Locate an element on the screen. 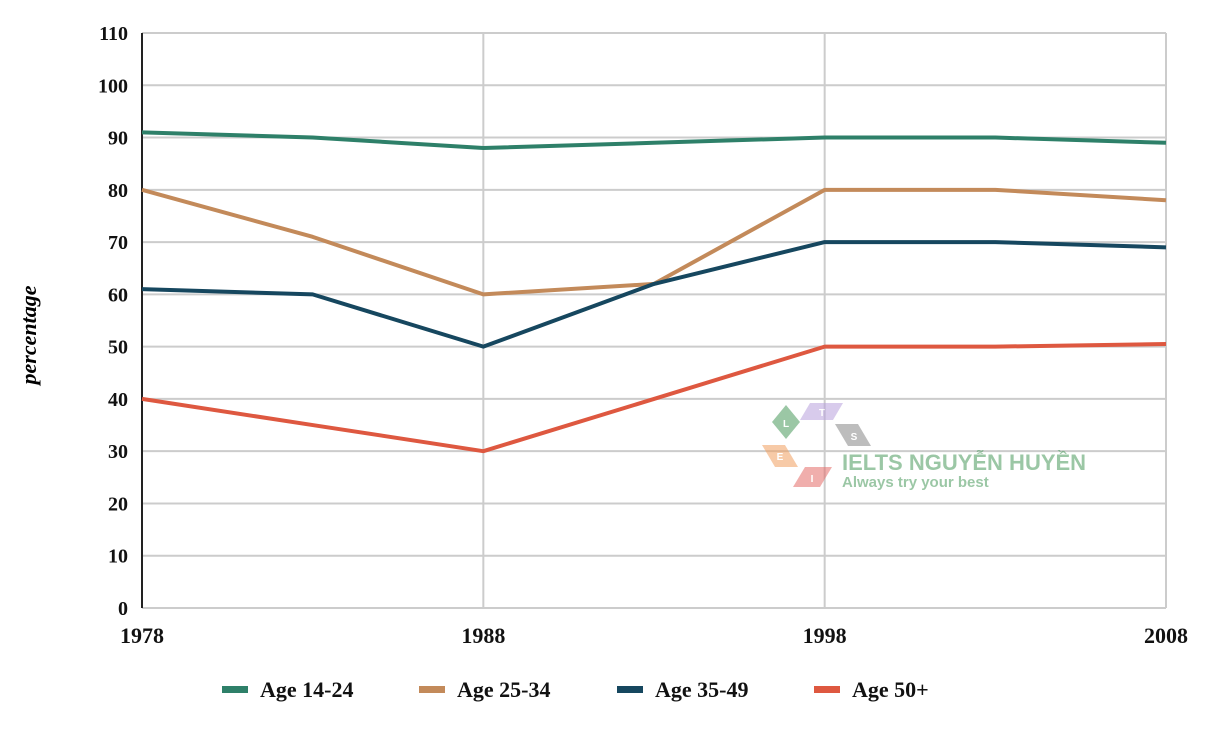  watermark-letter: T is located at coordinates (822, 413).